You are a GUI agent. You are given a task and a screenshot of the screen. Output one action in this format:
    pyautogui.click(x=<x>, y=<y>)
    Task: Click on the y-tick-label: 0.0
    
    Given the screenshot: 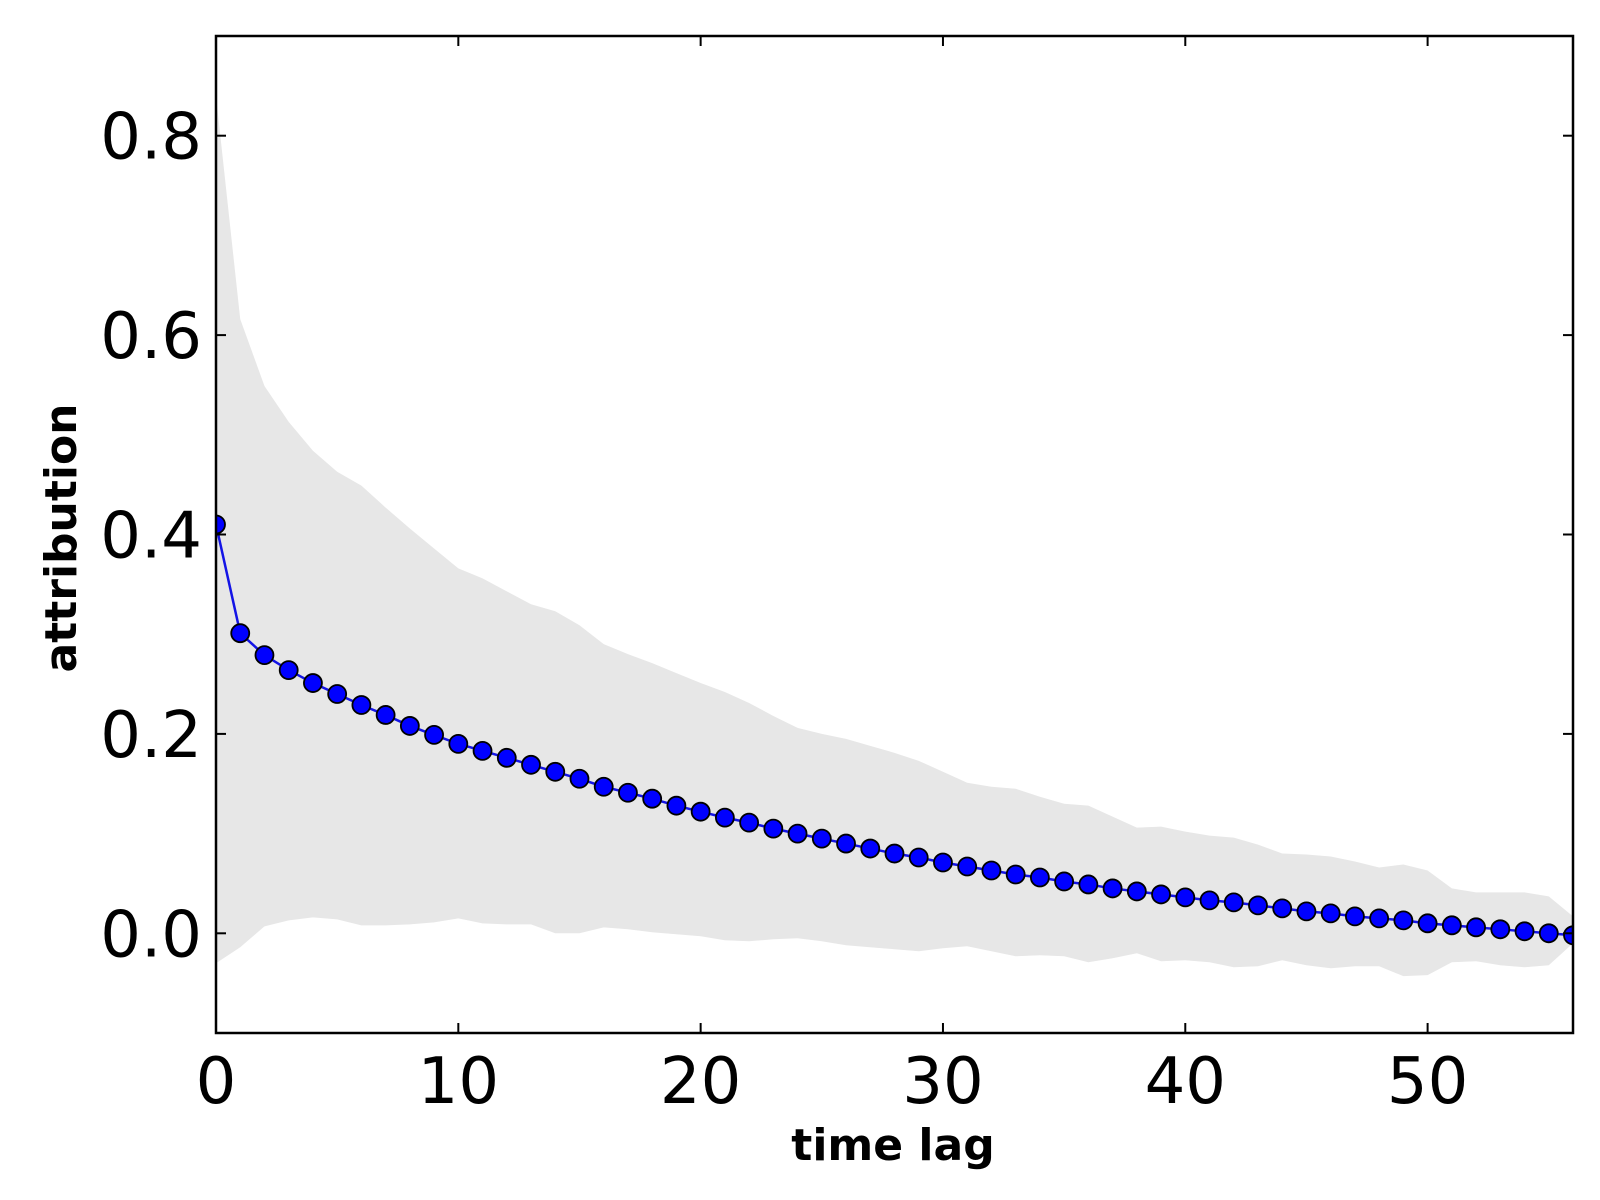 What is the action you would take?
    pyautogui.click(x=151, y=935)
    